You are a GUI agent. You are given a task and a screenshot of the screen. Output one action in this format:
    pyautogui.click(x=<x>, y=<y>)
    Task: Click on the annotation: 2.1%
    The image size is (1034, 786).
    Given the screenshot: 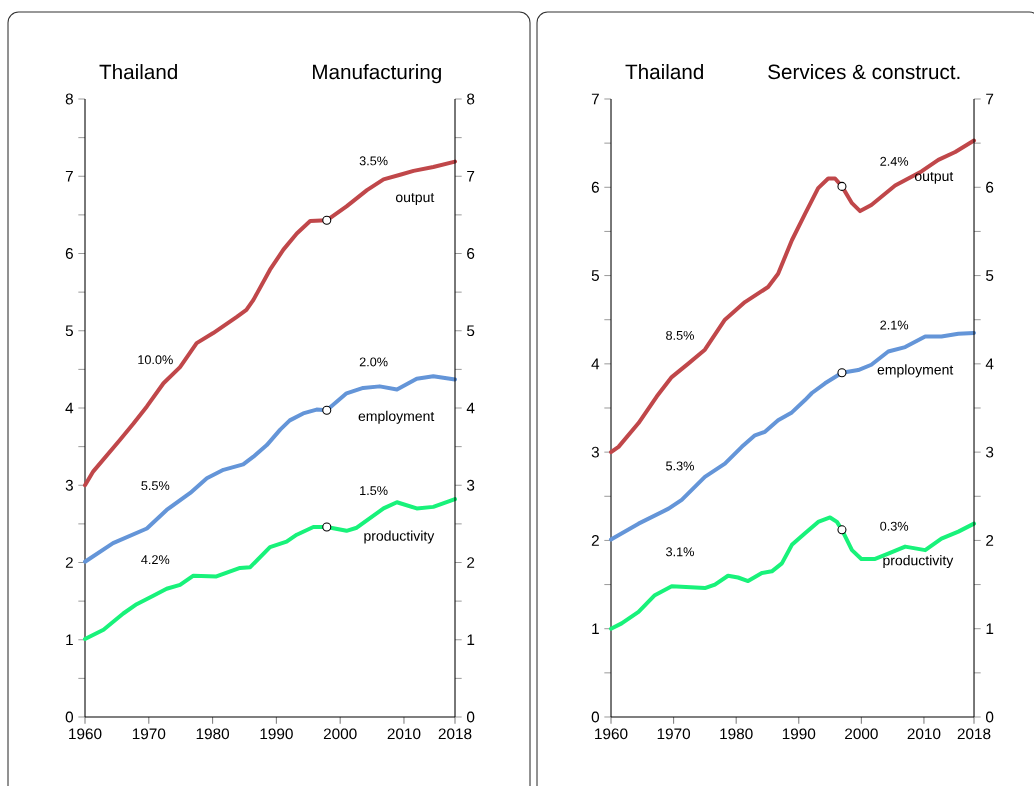 What is the action you would take?
    pyautogui.click(x=894, y=325)
    